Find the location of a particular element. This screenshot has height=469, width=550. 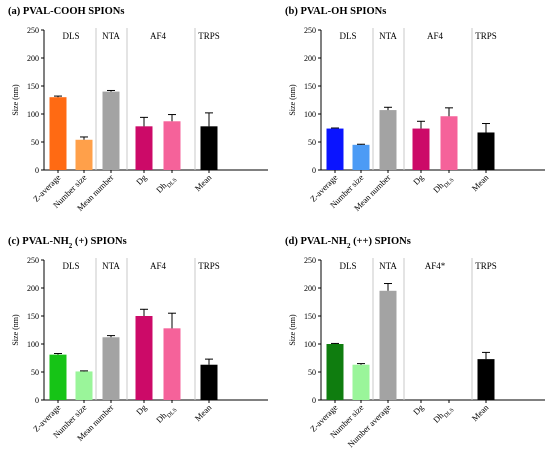

panel-title-main: (a) PVAL-COOH SPIONs is located at coordinates (66, 11).